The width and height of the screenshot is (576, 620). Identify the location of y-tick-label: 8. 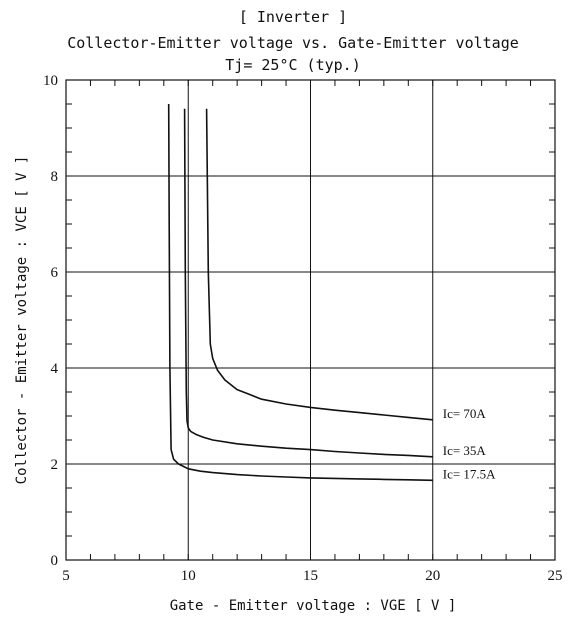
(55, 177).